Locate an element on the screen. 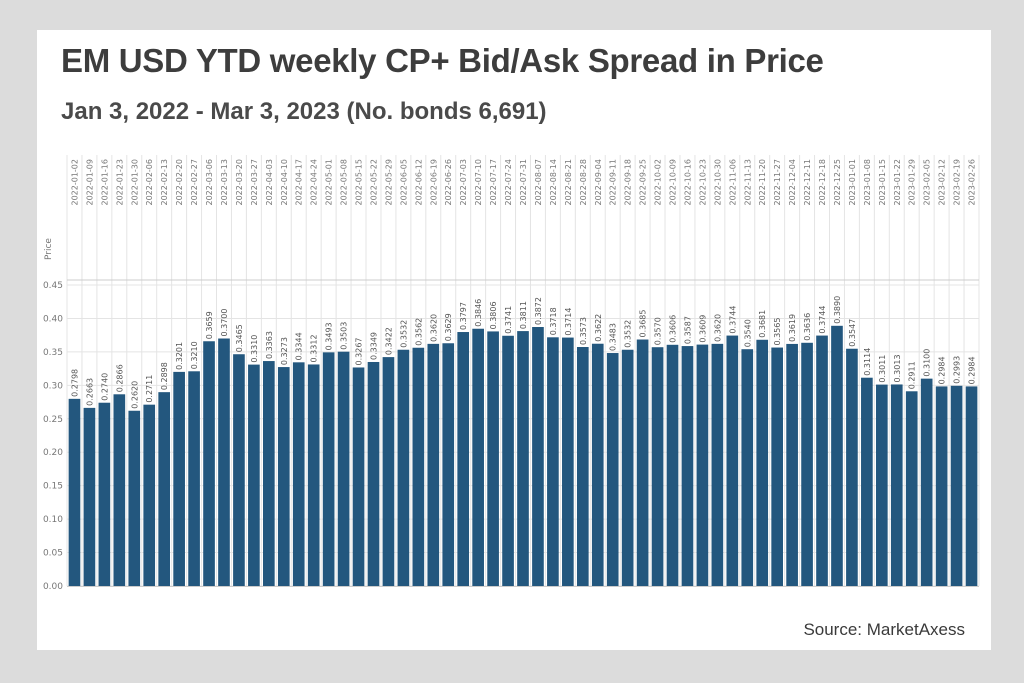 This screenshot has width=1024, height=683. value-label: 0.3811 is located at coordinates (523, 315).